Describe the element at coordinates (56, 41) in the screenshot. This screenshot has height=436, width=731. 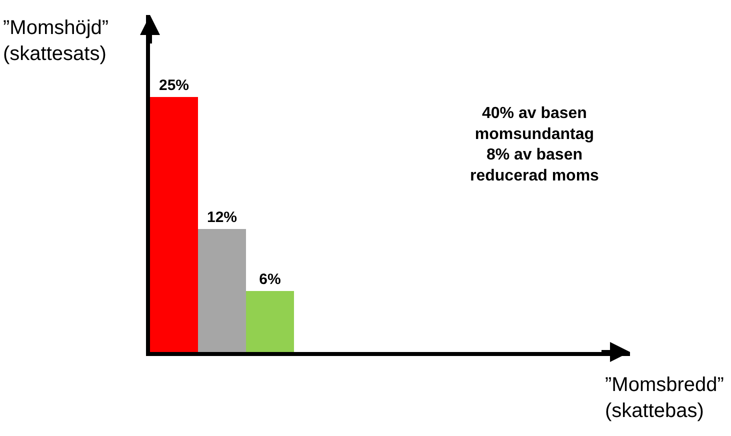
I see `text: ”Momshöjd” (skattesats)` at that location.